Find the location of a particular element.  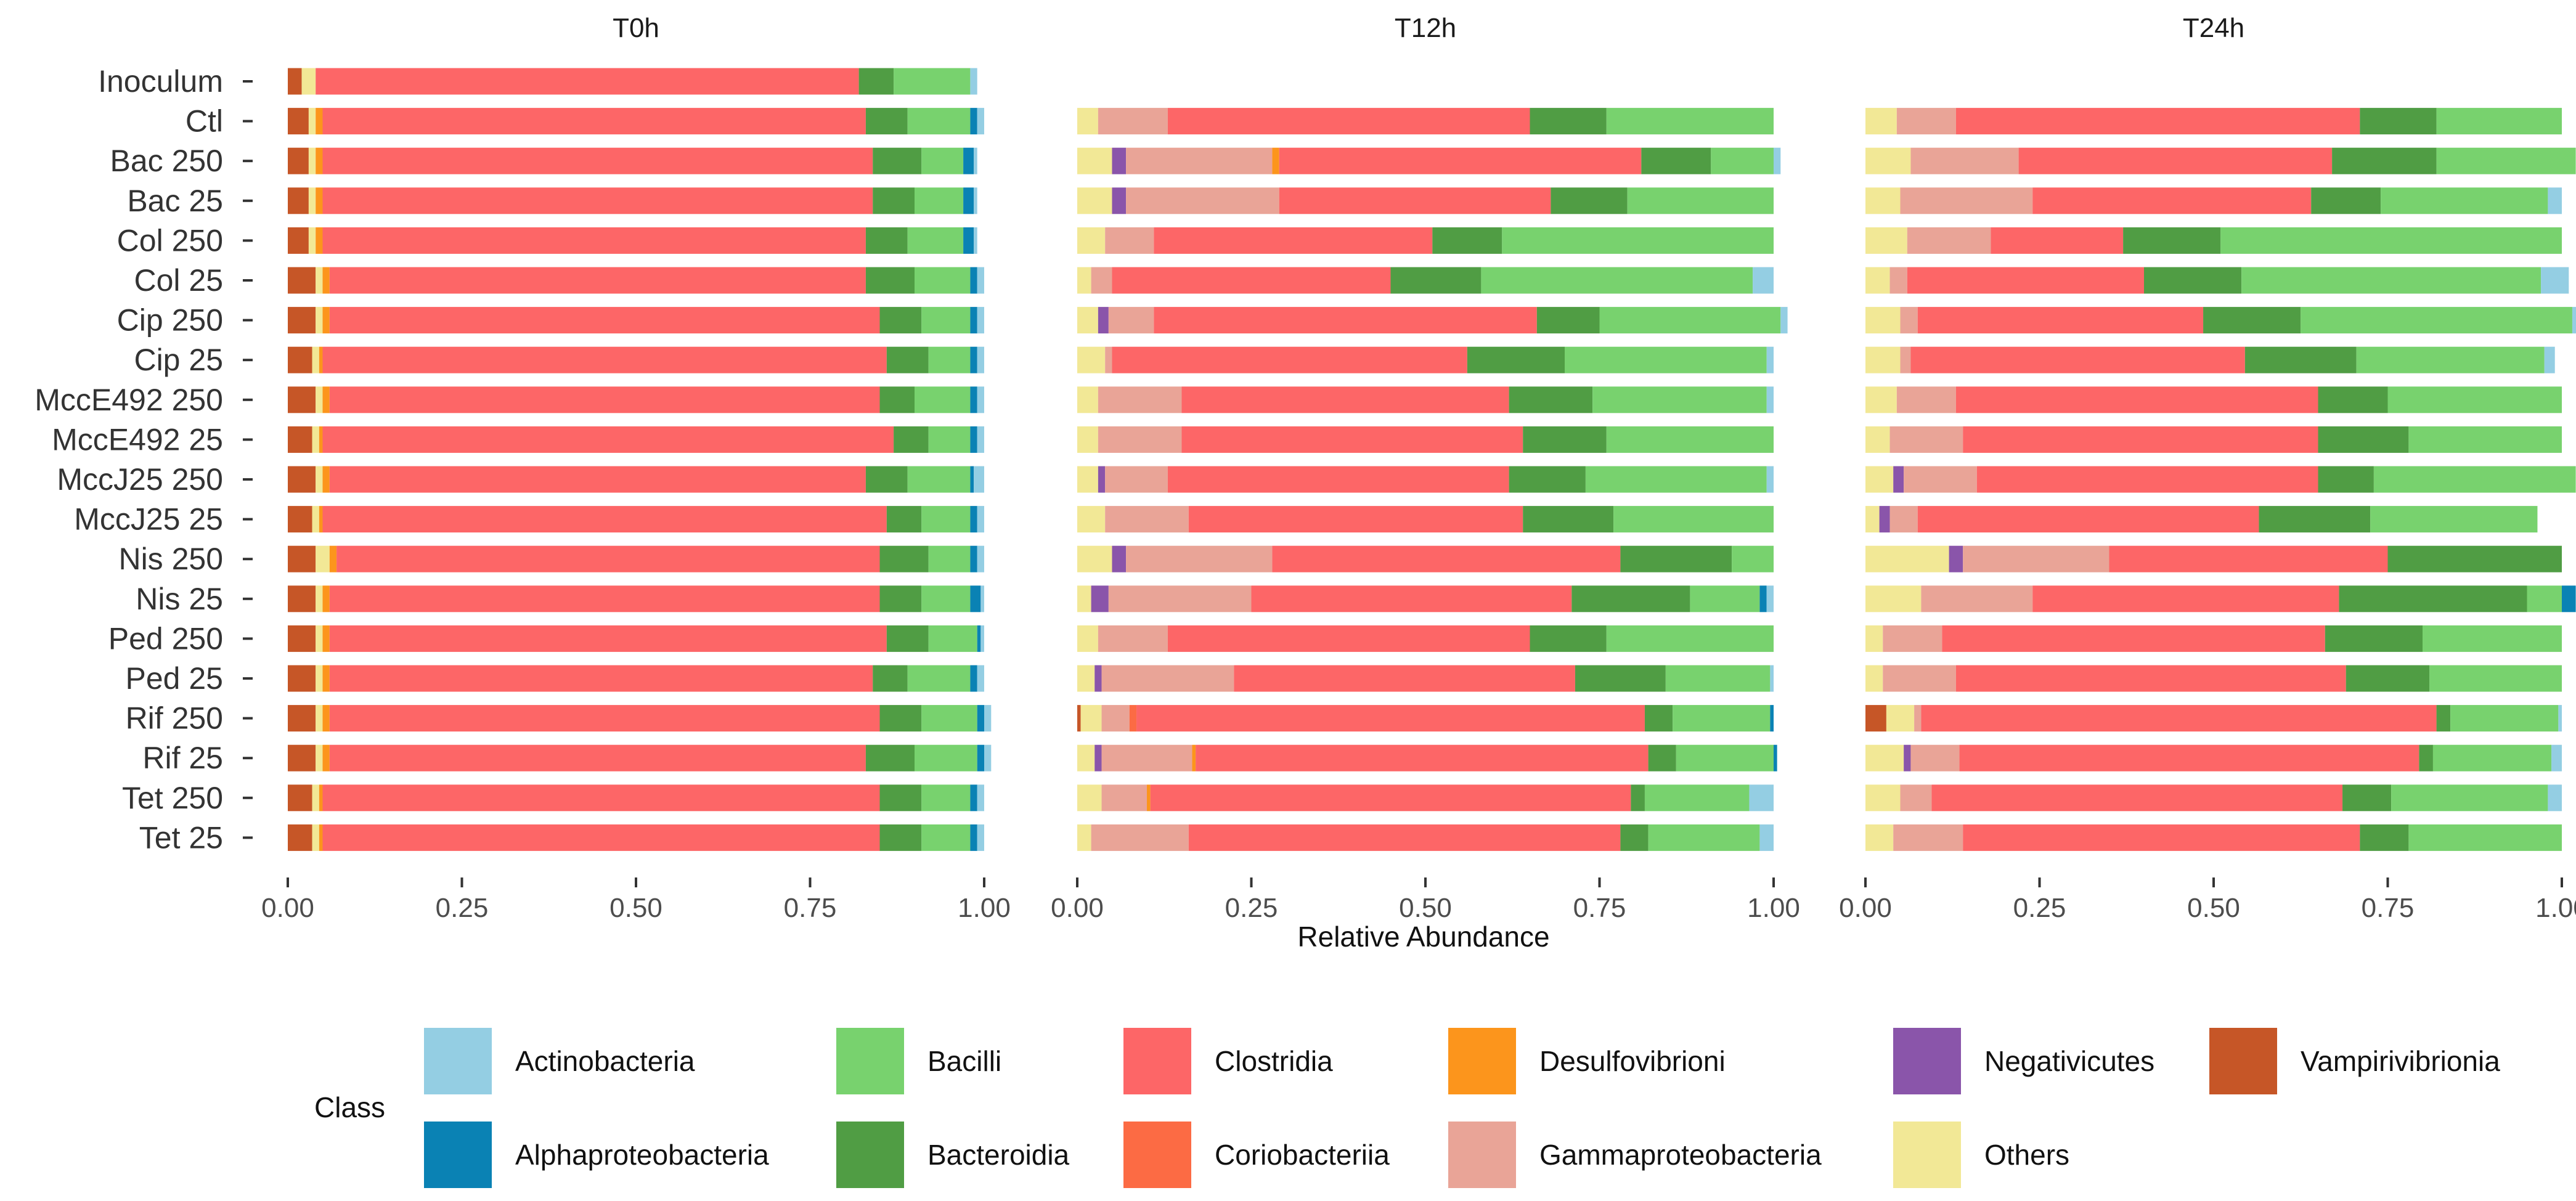

row-label-col-250: Col 250 is located at coordinates (170, 241).